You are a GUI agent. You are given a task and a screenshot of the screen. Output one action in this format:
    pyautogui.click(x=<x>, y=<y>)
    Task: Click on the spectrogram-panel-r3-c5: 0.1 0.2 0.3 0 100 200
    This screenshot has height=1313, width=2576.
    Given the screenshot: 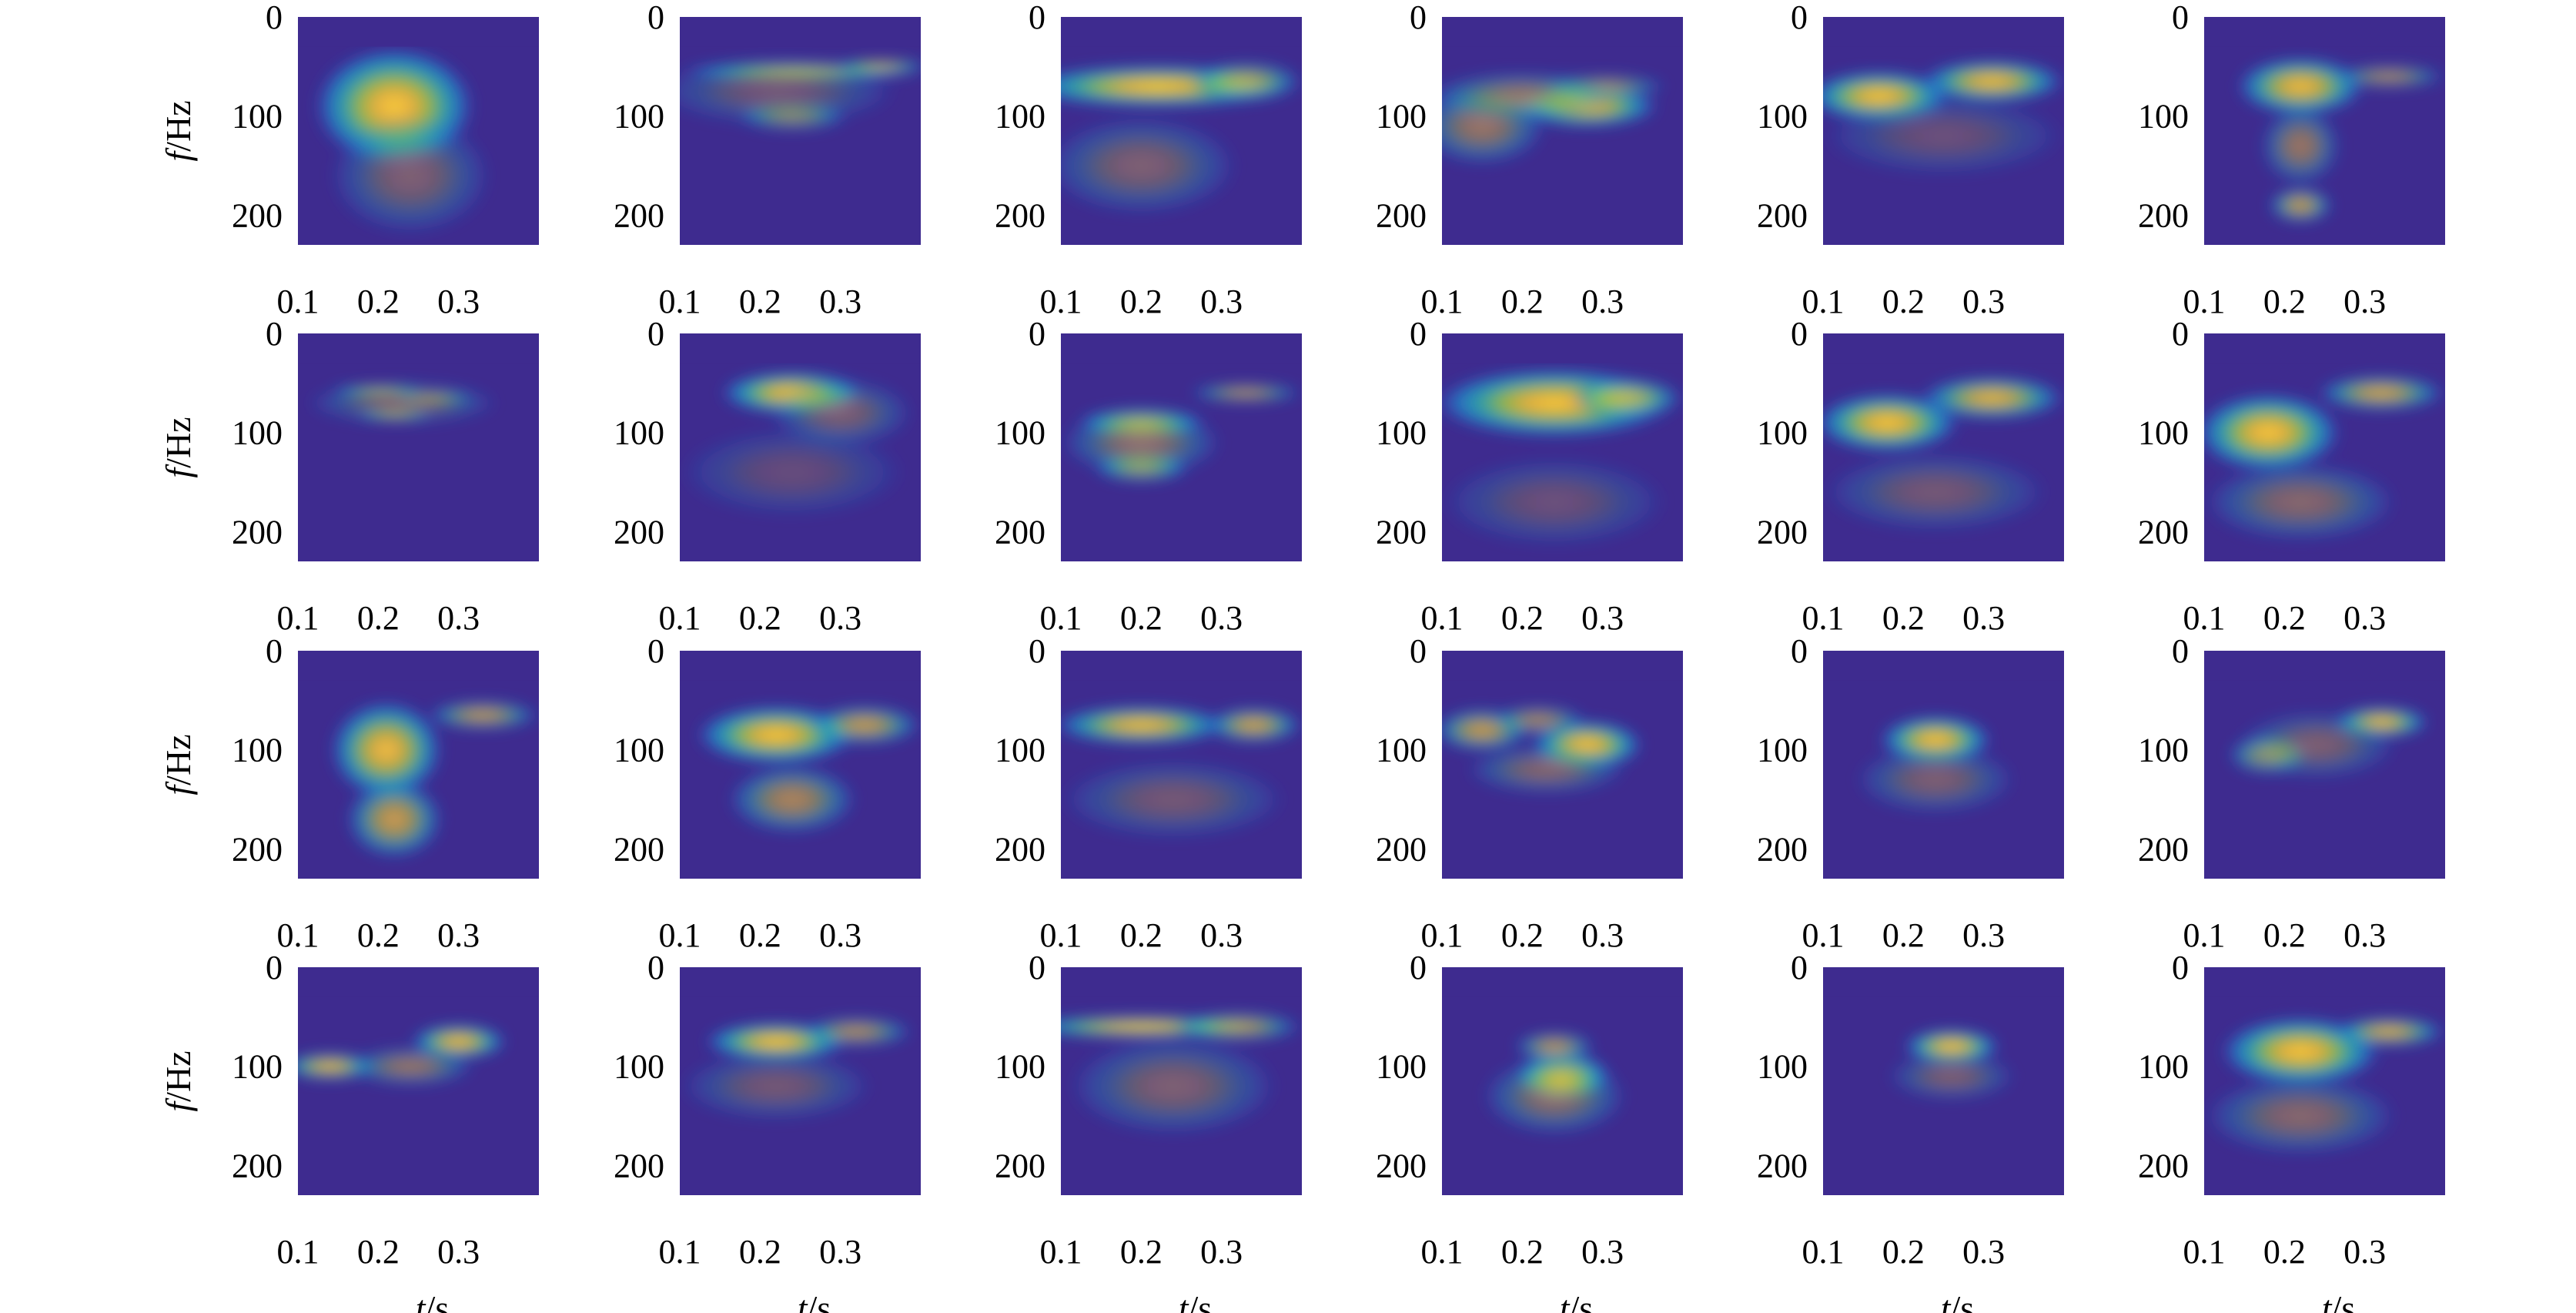 What is the action you would take?
    pyautogui.click(x=1910, y=793)
    